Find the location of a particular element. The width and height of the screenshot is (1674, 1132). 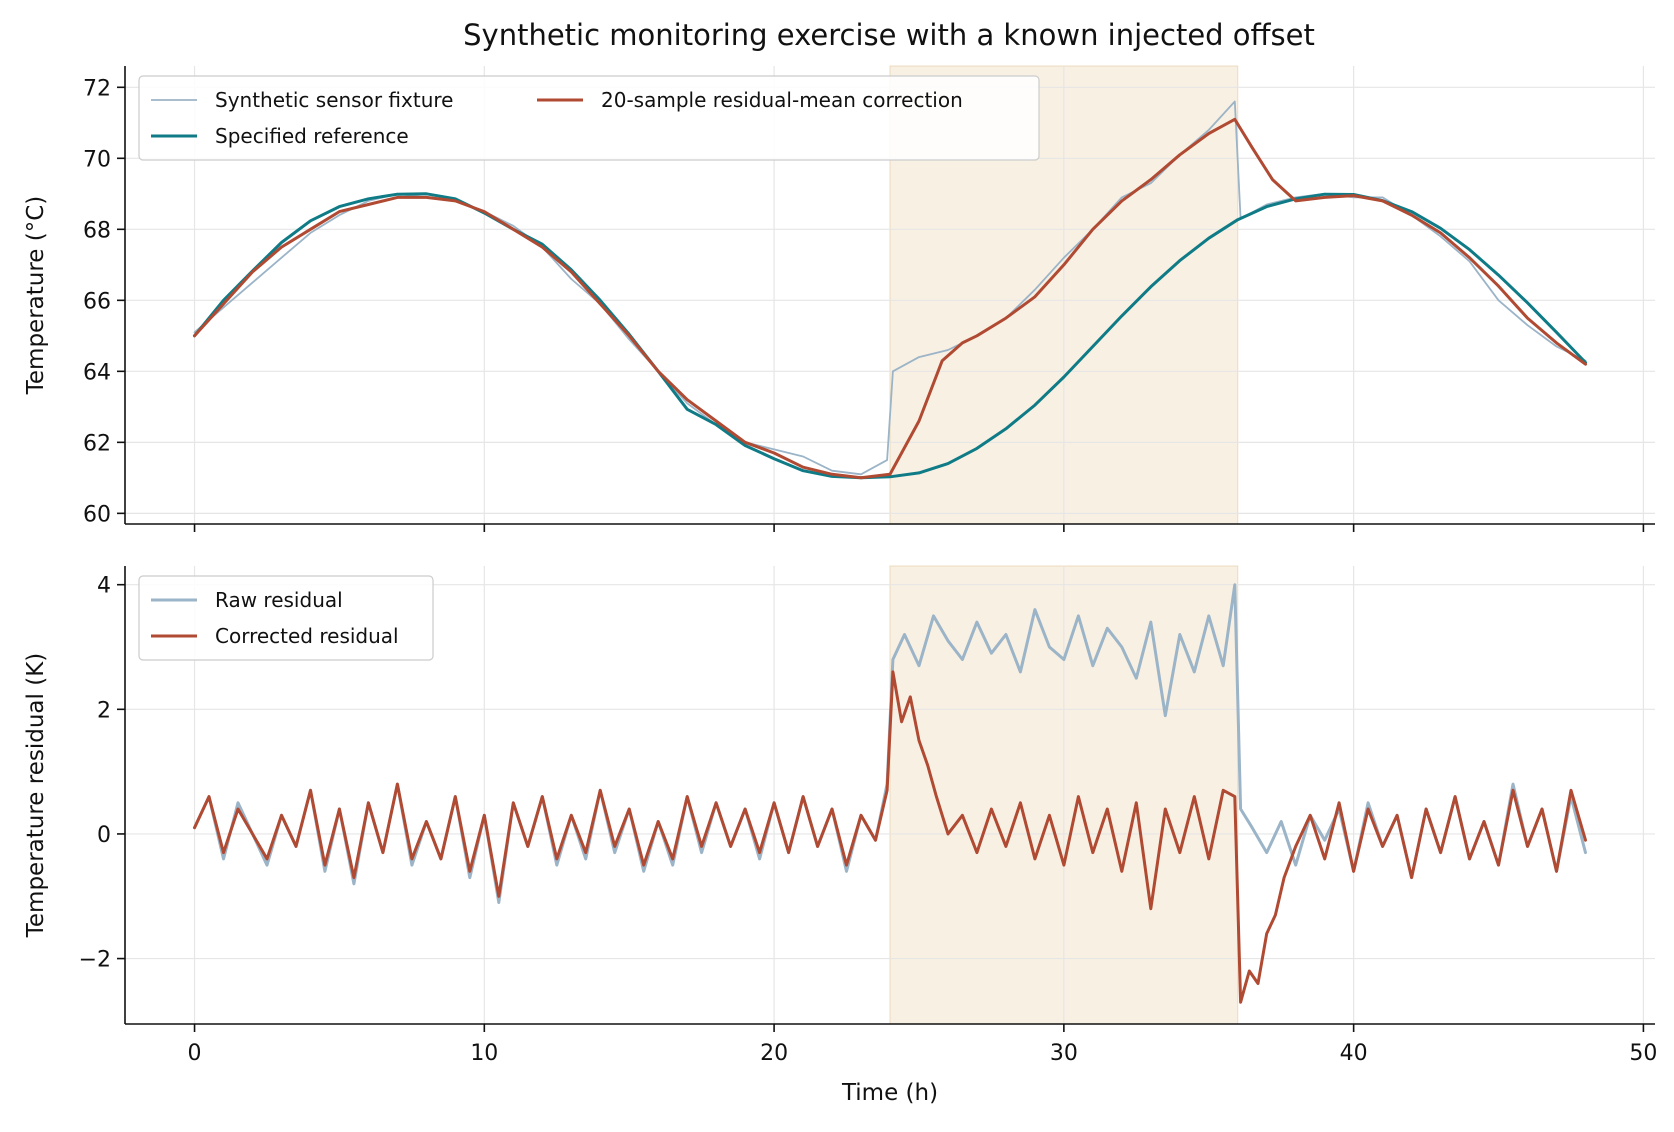

y-tick-label: 66 is located at coordinates (97, 301).